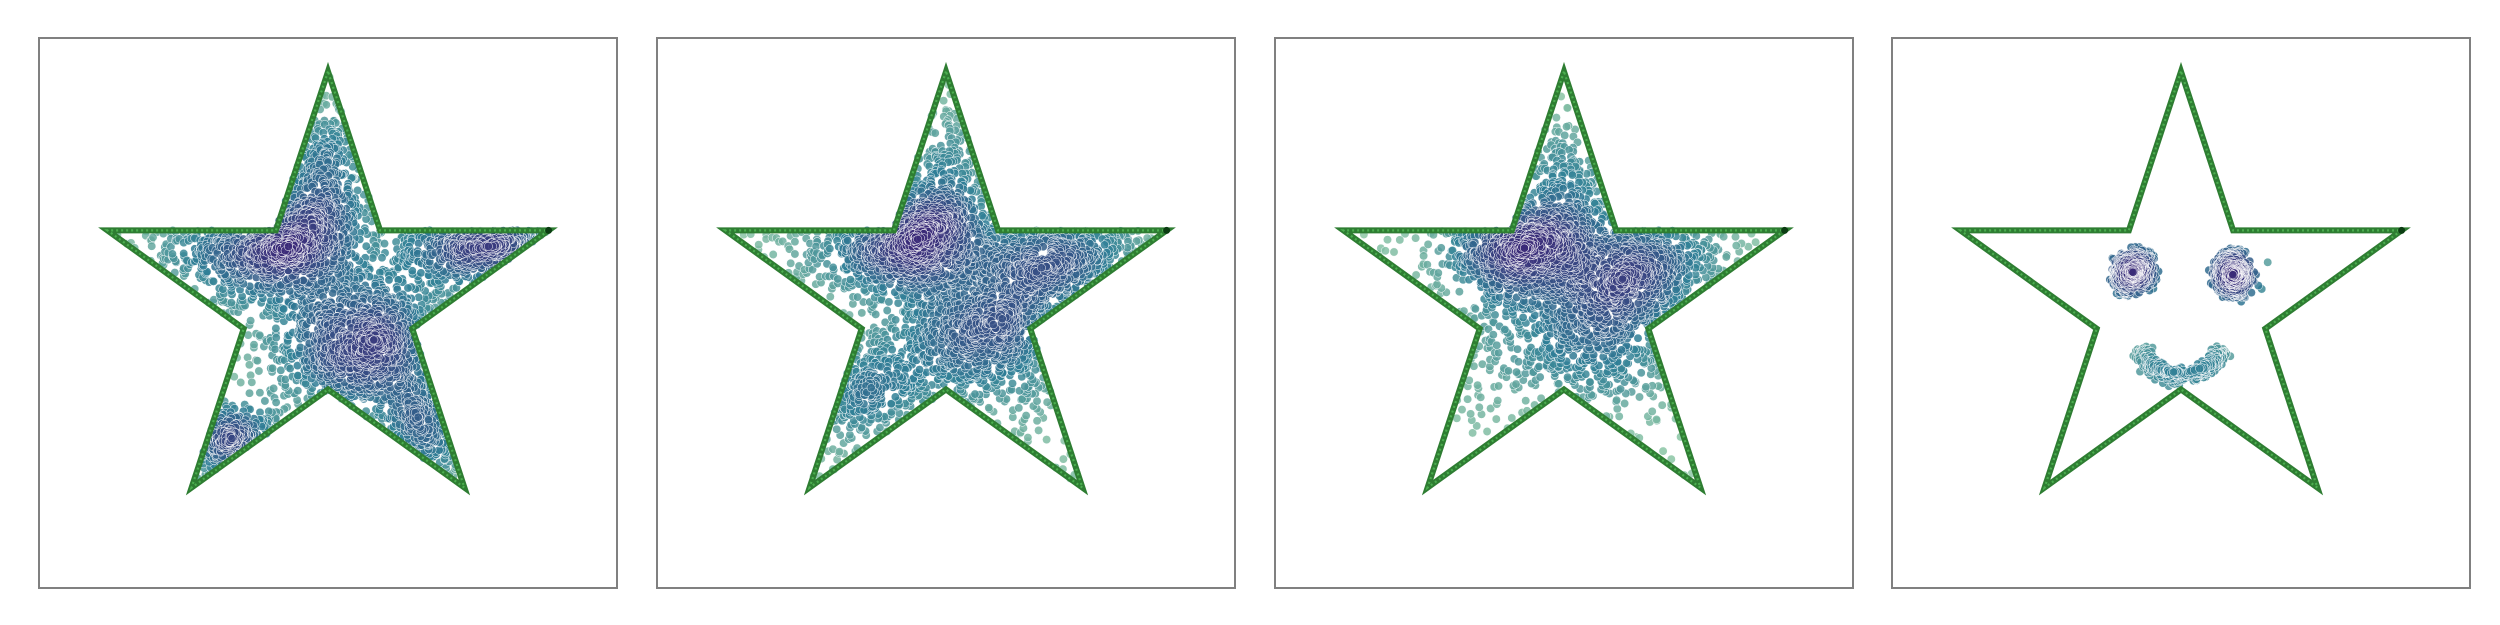 This screenshot has width=2500, height=625. Describe the element at coordinates (549, 230) in the screenshot. I see `star-start-point` at that location.